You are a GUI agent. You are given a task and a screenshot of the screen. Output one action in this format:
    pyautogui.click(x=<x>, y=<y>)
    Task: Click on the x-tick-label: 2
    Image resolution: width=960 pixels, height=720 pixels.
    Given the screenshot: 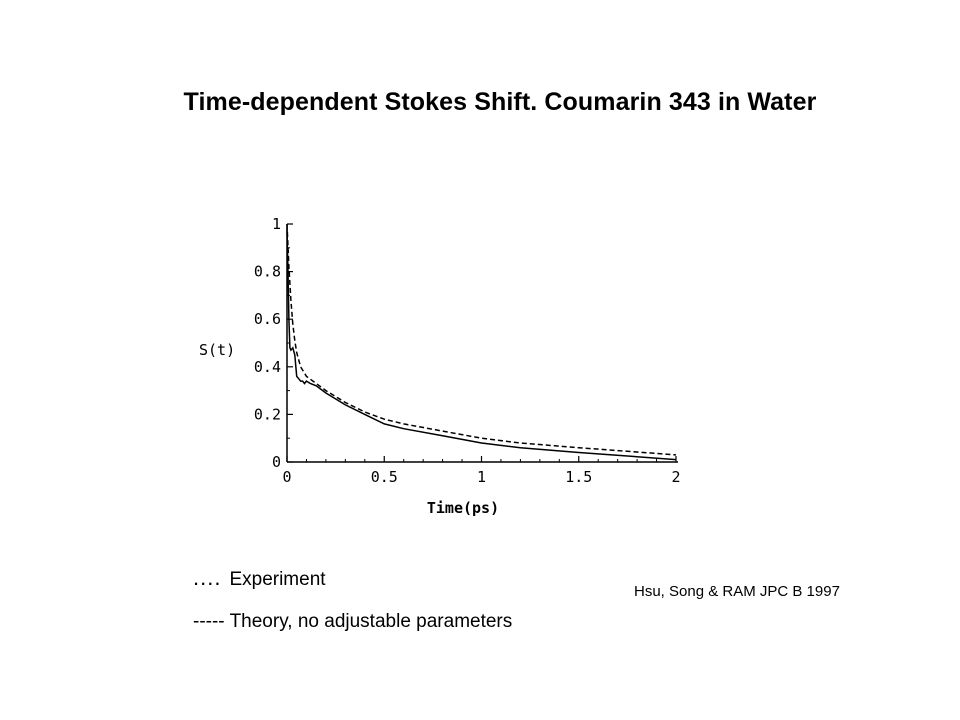 What is the action you would take?
    pyautogui.click(x=675, y=477)
    